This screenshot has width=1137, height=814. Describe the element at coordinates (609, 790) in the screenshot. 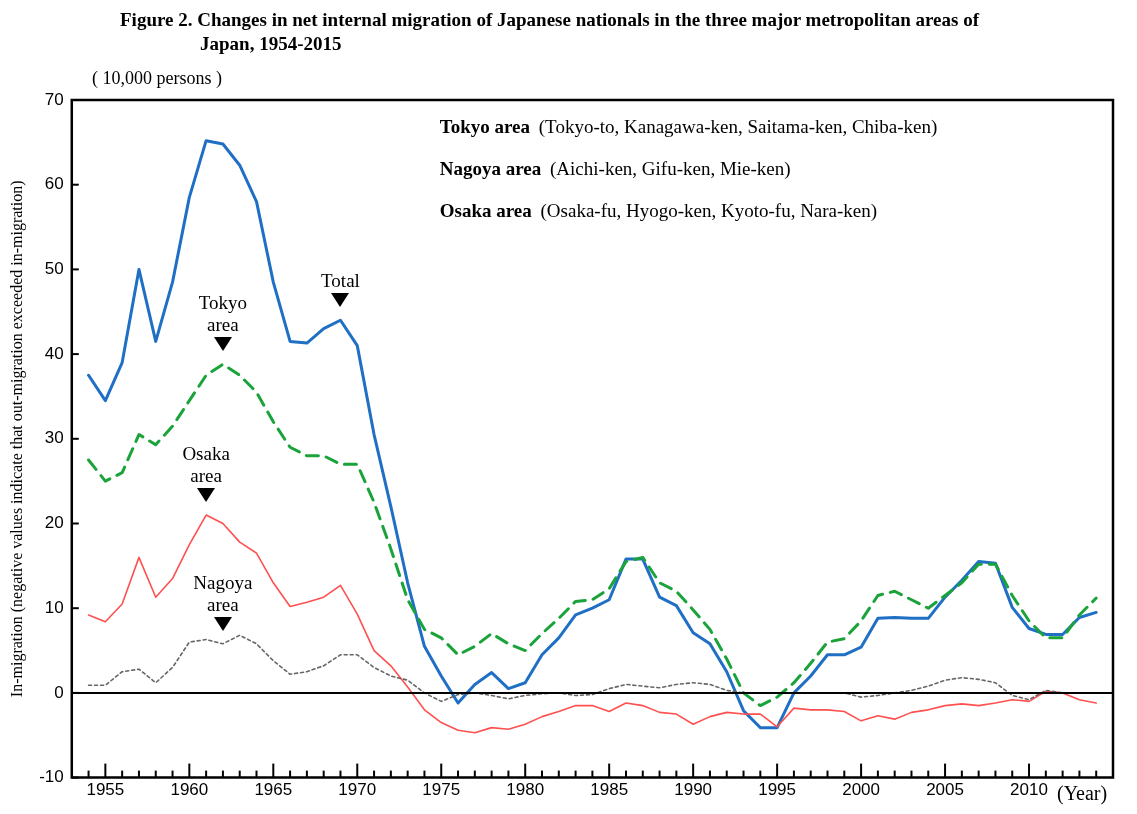

I see `x-tick-label: 1985` at that location.